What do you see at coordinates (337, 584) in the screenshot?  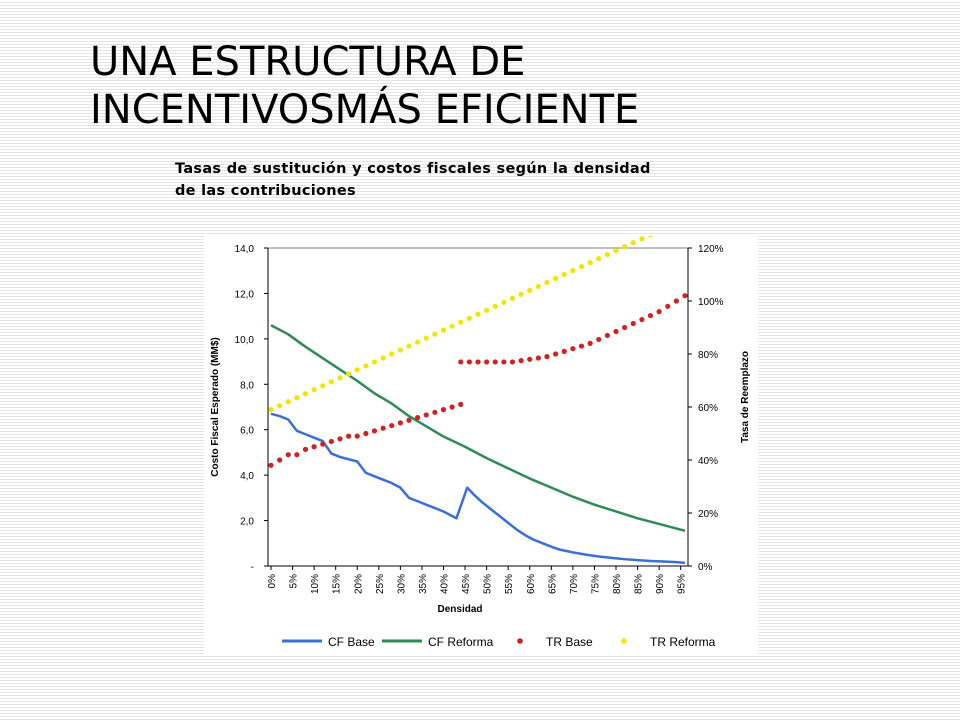 I see `x-tick-label: 15%` at bounding box center [337, 584].